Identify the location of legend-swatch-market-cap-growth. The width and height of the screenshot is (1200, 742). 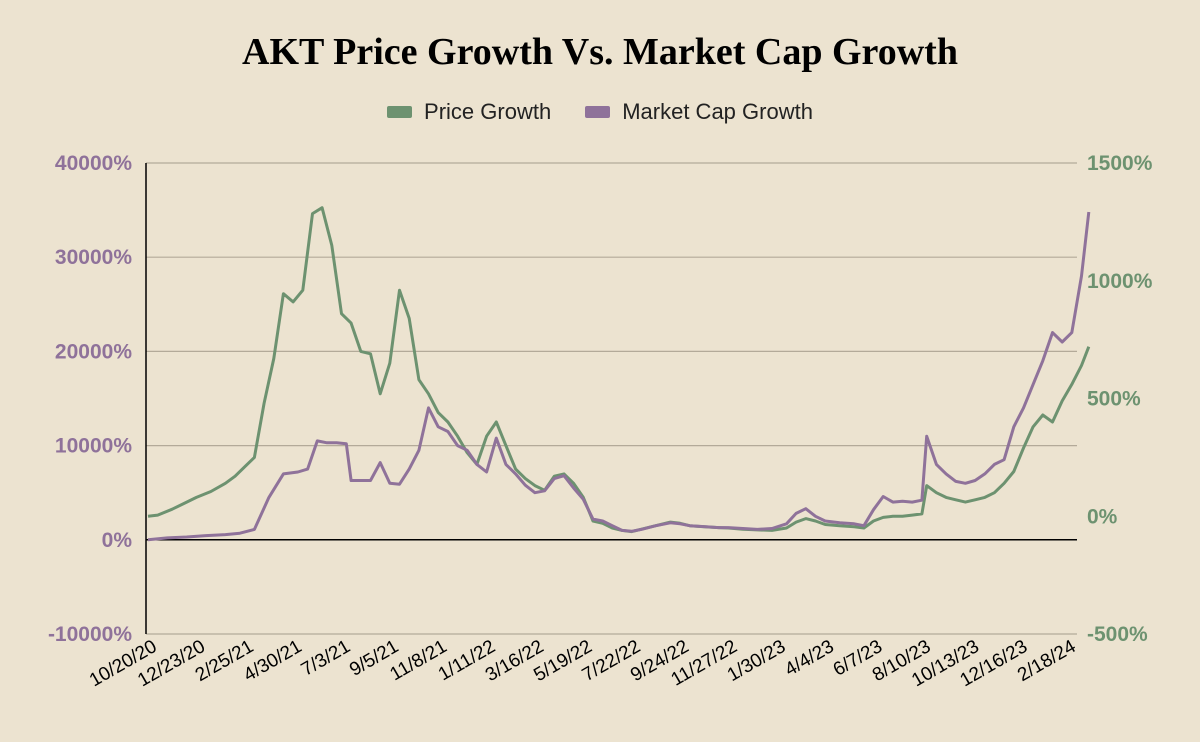
(598, 112).